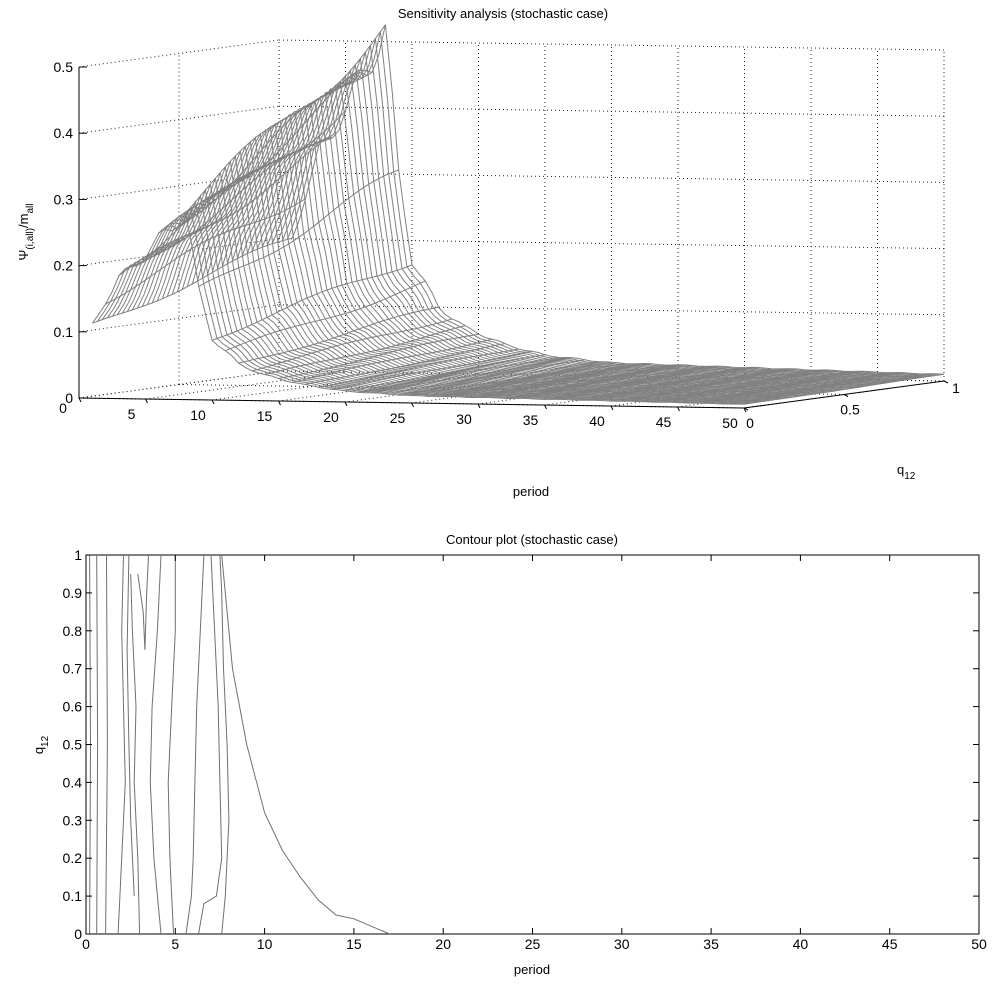 The image size is (1006, 985). I want to click on contour-lines, so click(239, 744).